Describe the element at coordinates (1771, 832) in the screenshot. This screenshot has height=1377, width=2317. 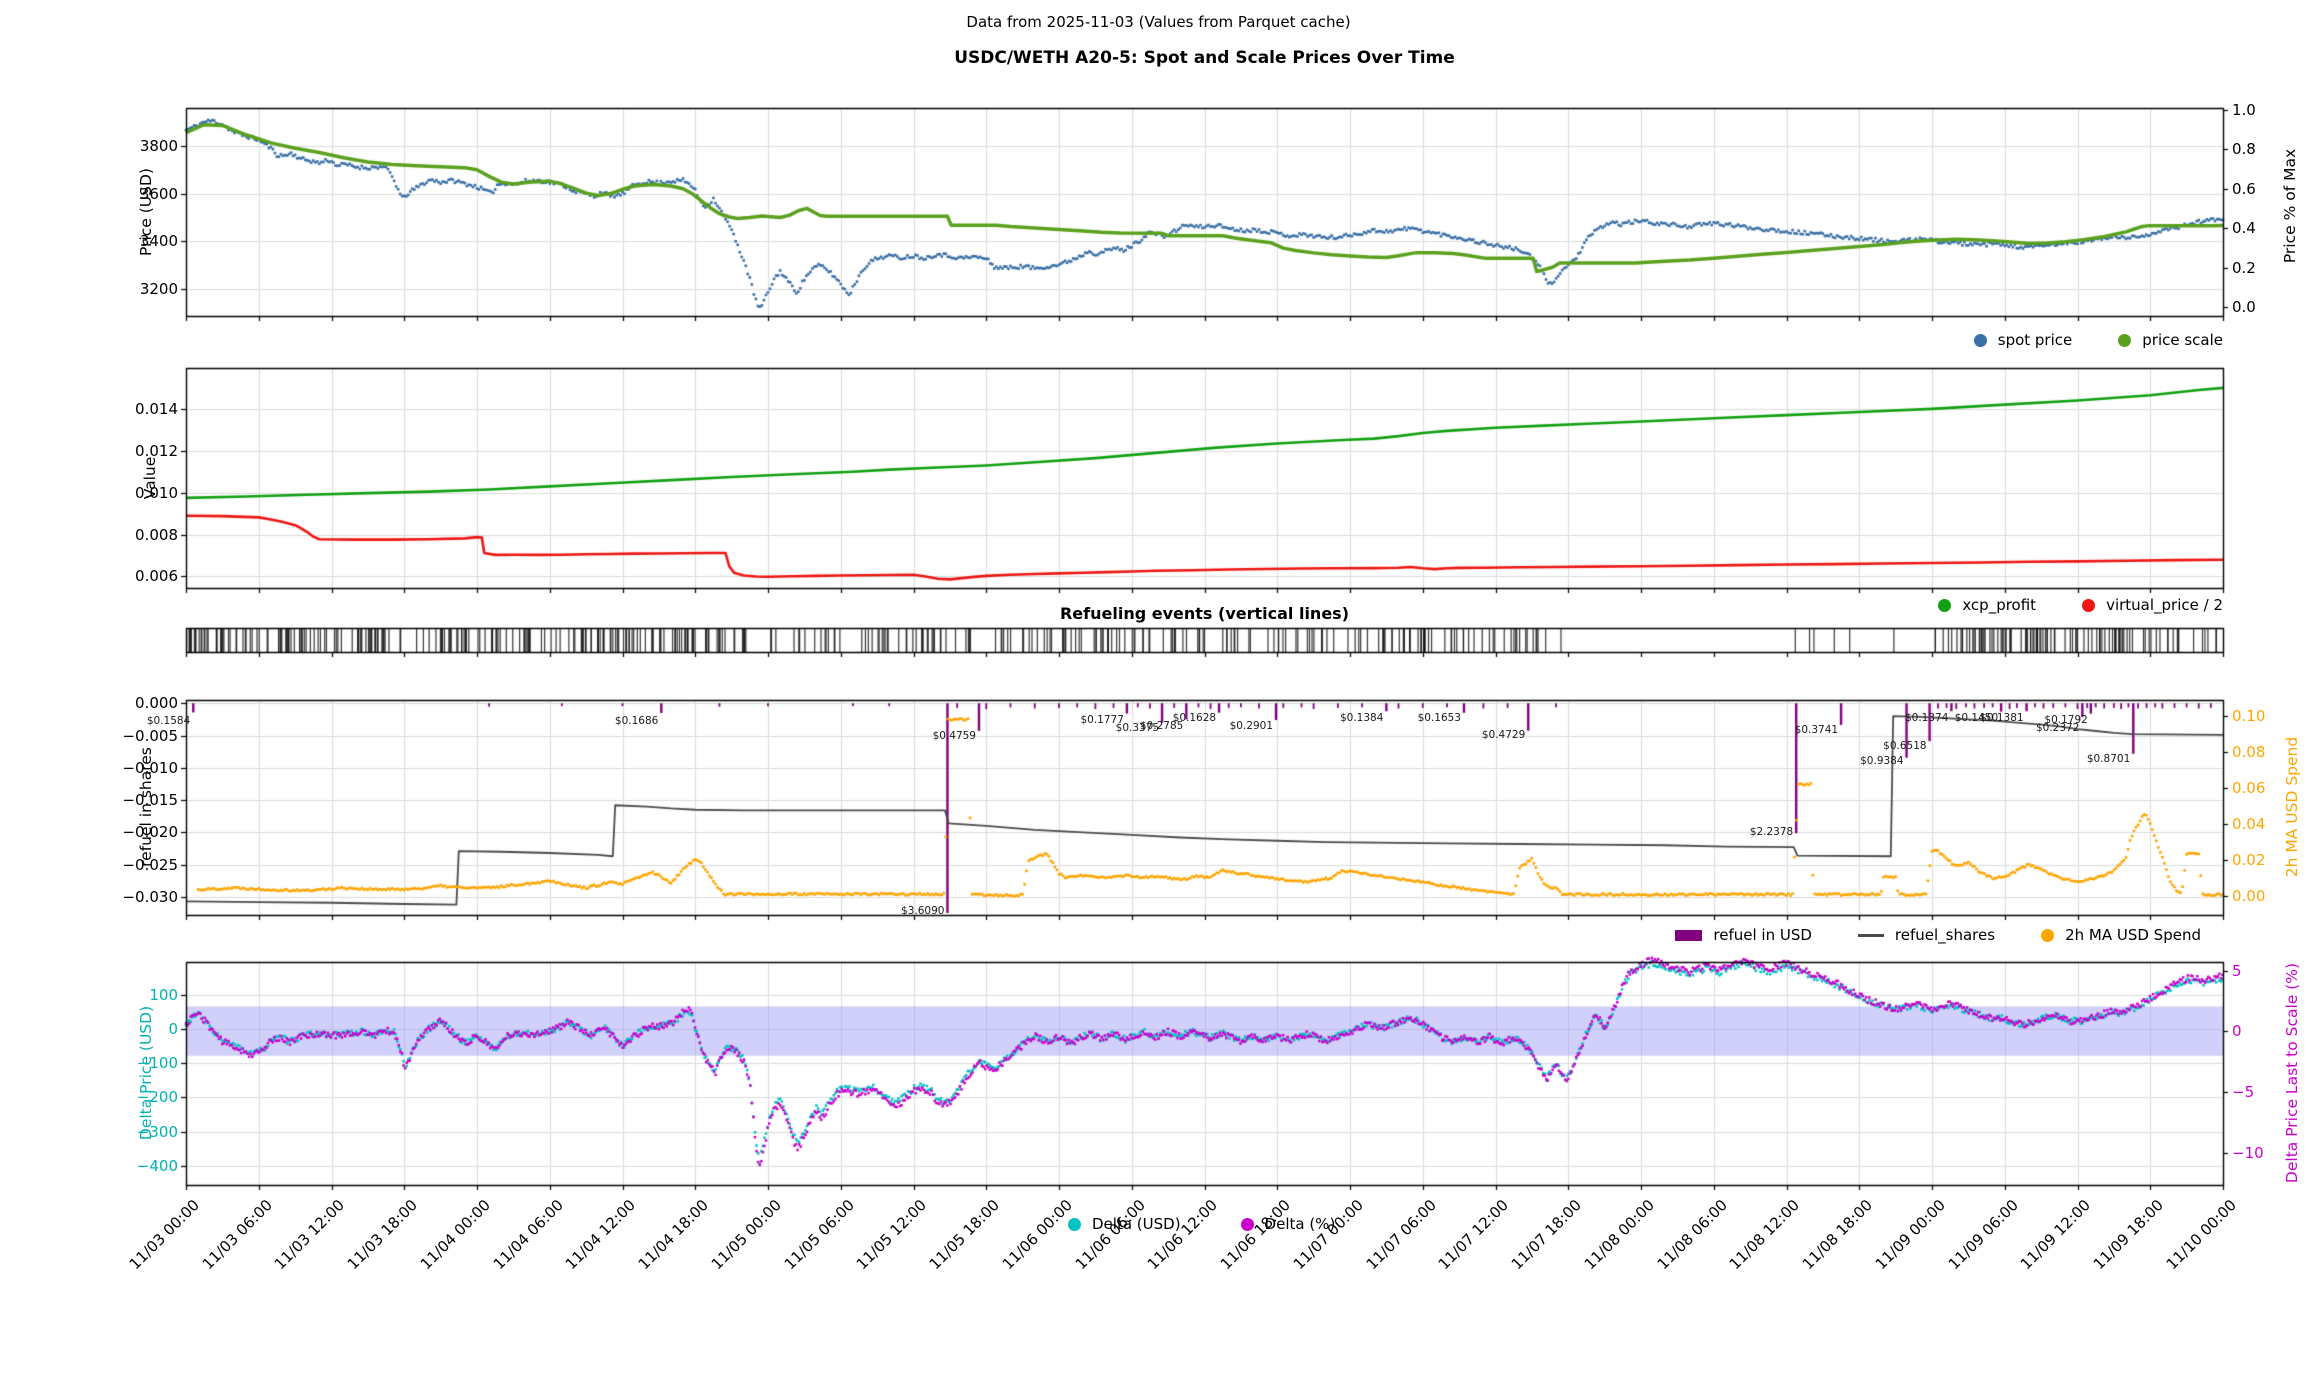
I see `refuel-annotation: $2.2378` at that location.